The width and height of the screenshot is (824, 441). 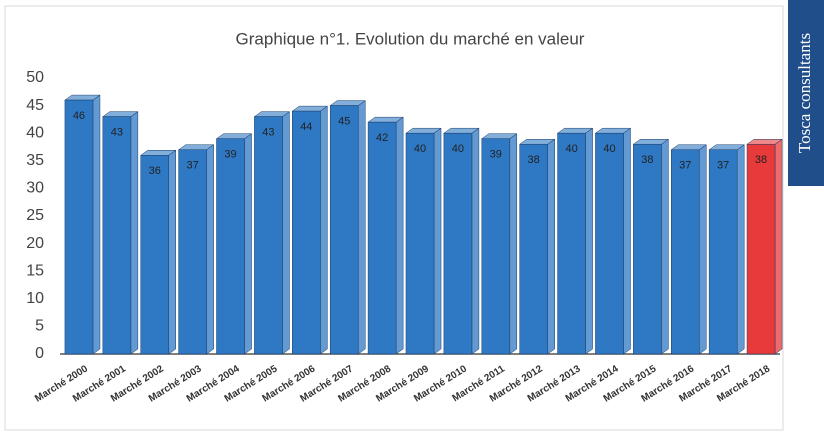 I want to click on data-label: 36, so click(x=155, y=171).